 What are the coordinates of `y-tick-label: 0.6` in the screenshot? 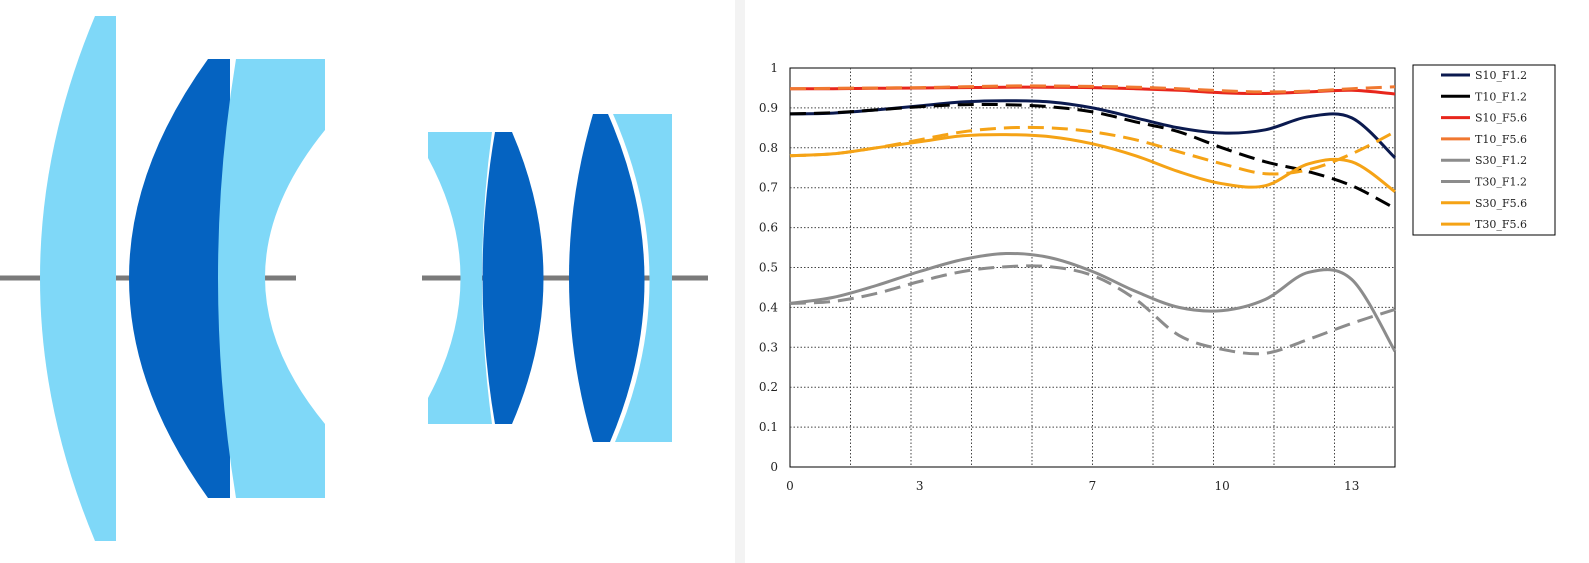 It's located at (768, 228).